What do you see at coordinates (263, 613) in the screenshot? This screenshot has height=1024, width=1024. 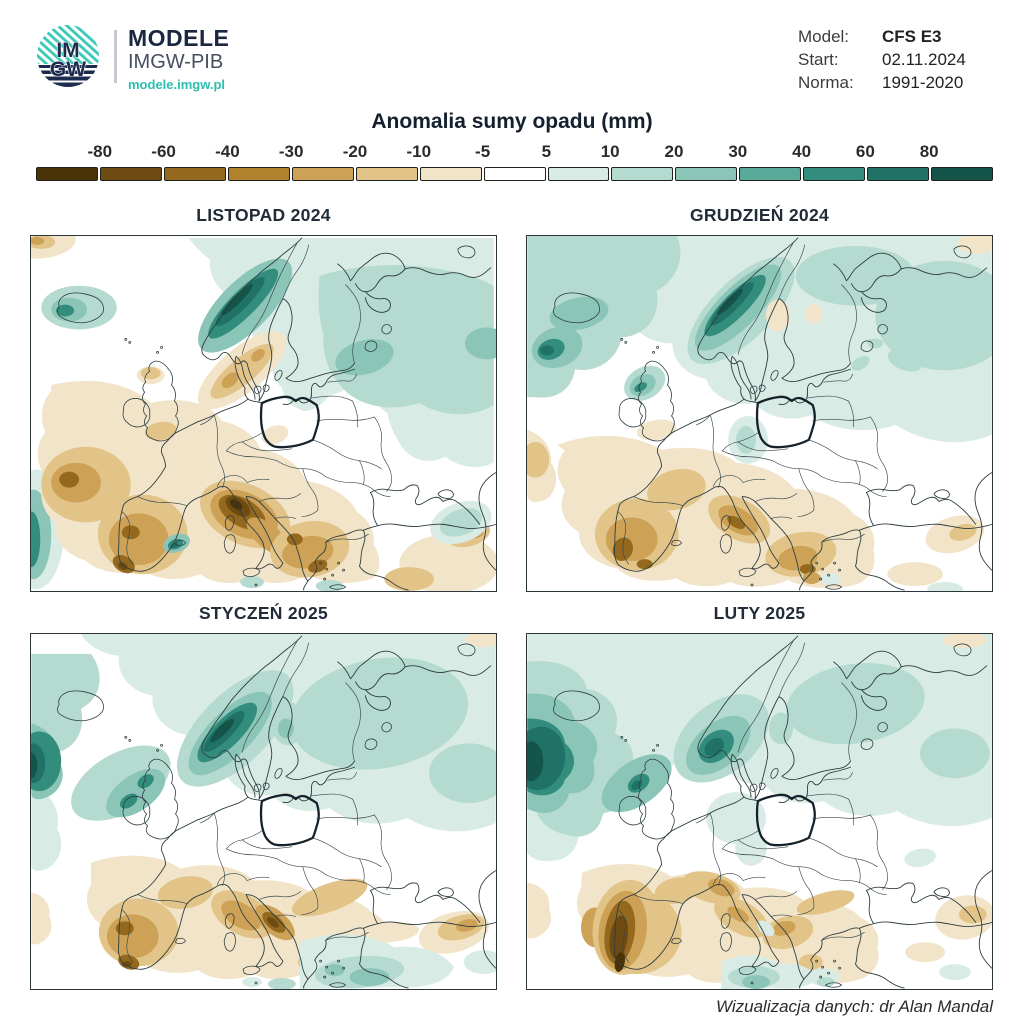 I see `map-title-styczen: STYCZEŃ 2025` at bounding box center [263, 613].